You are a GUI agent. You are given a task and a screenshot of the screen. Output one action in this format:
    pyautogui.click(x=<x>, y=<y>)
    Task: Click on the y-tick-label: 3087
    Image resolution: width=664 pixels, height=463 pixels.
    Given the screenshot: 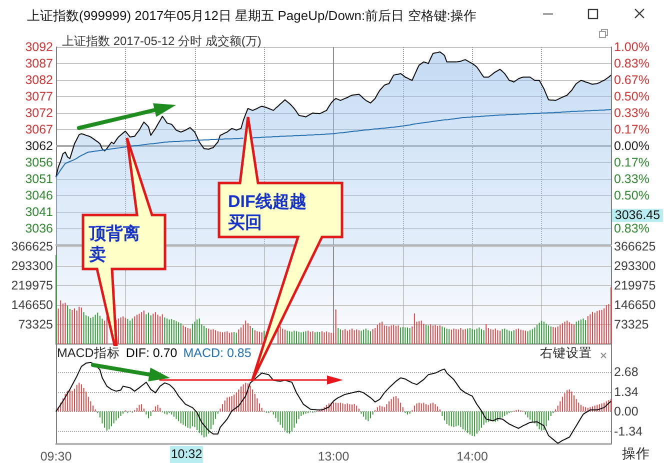 What is the action you would take?
    pyautogui.click(x=39, y=63)
    